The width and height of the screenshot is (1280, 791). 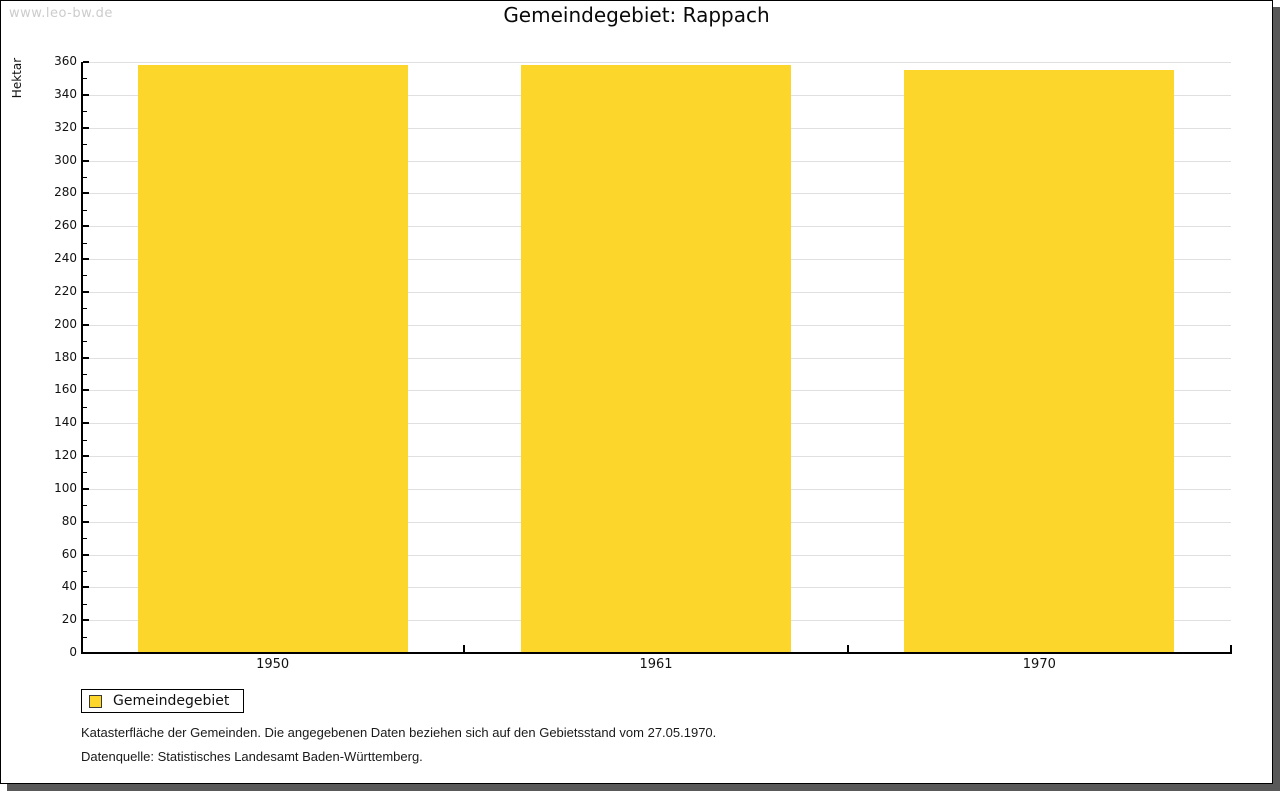 I want to click on y-tick-label: 260, so click(x=65, y=225).